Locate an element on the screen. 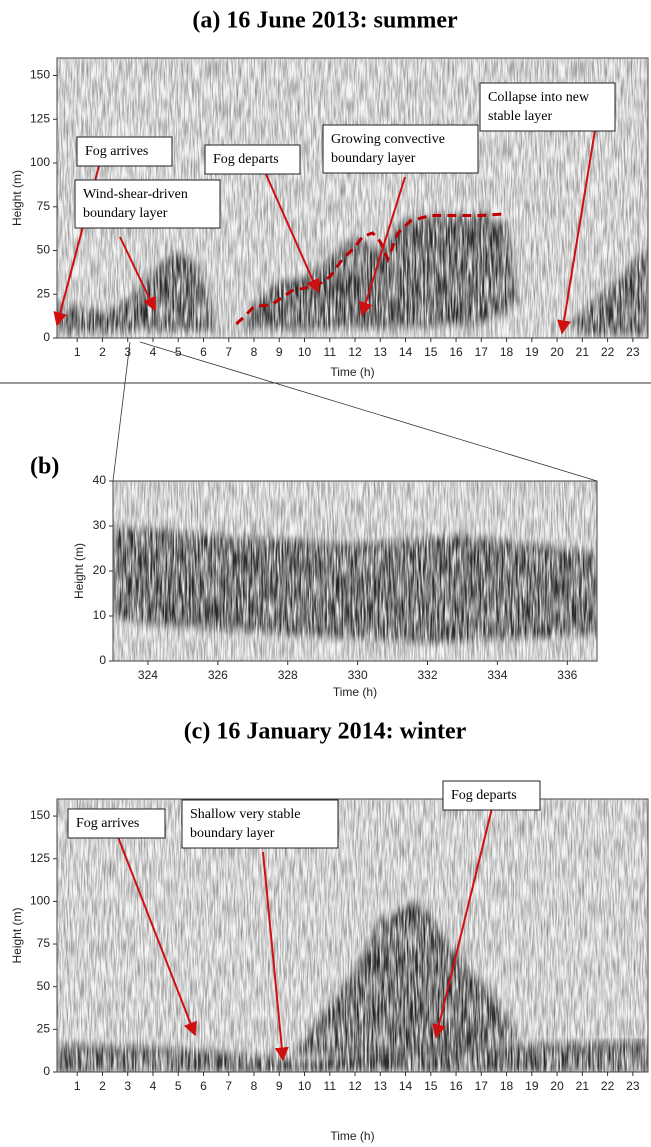 The width and height of the screenshot is (651, 1147). x-tick-label: 324 is located at coordinates (148, 675).